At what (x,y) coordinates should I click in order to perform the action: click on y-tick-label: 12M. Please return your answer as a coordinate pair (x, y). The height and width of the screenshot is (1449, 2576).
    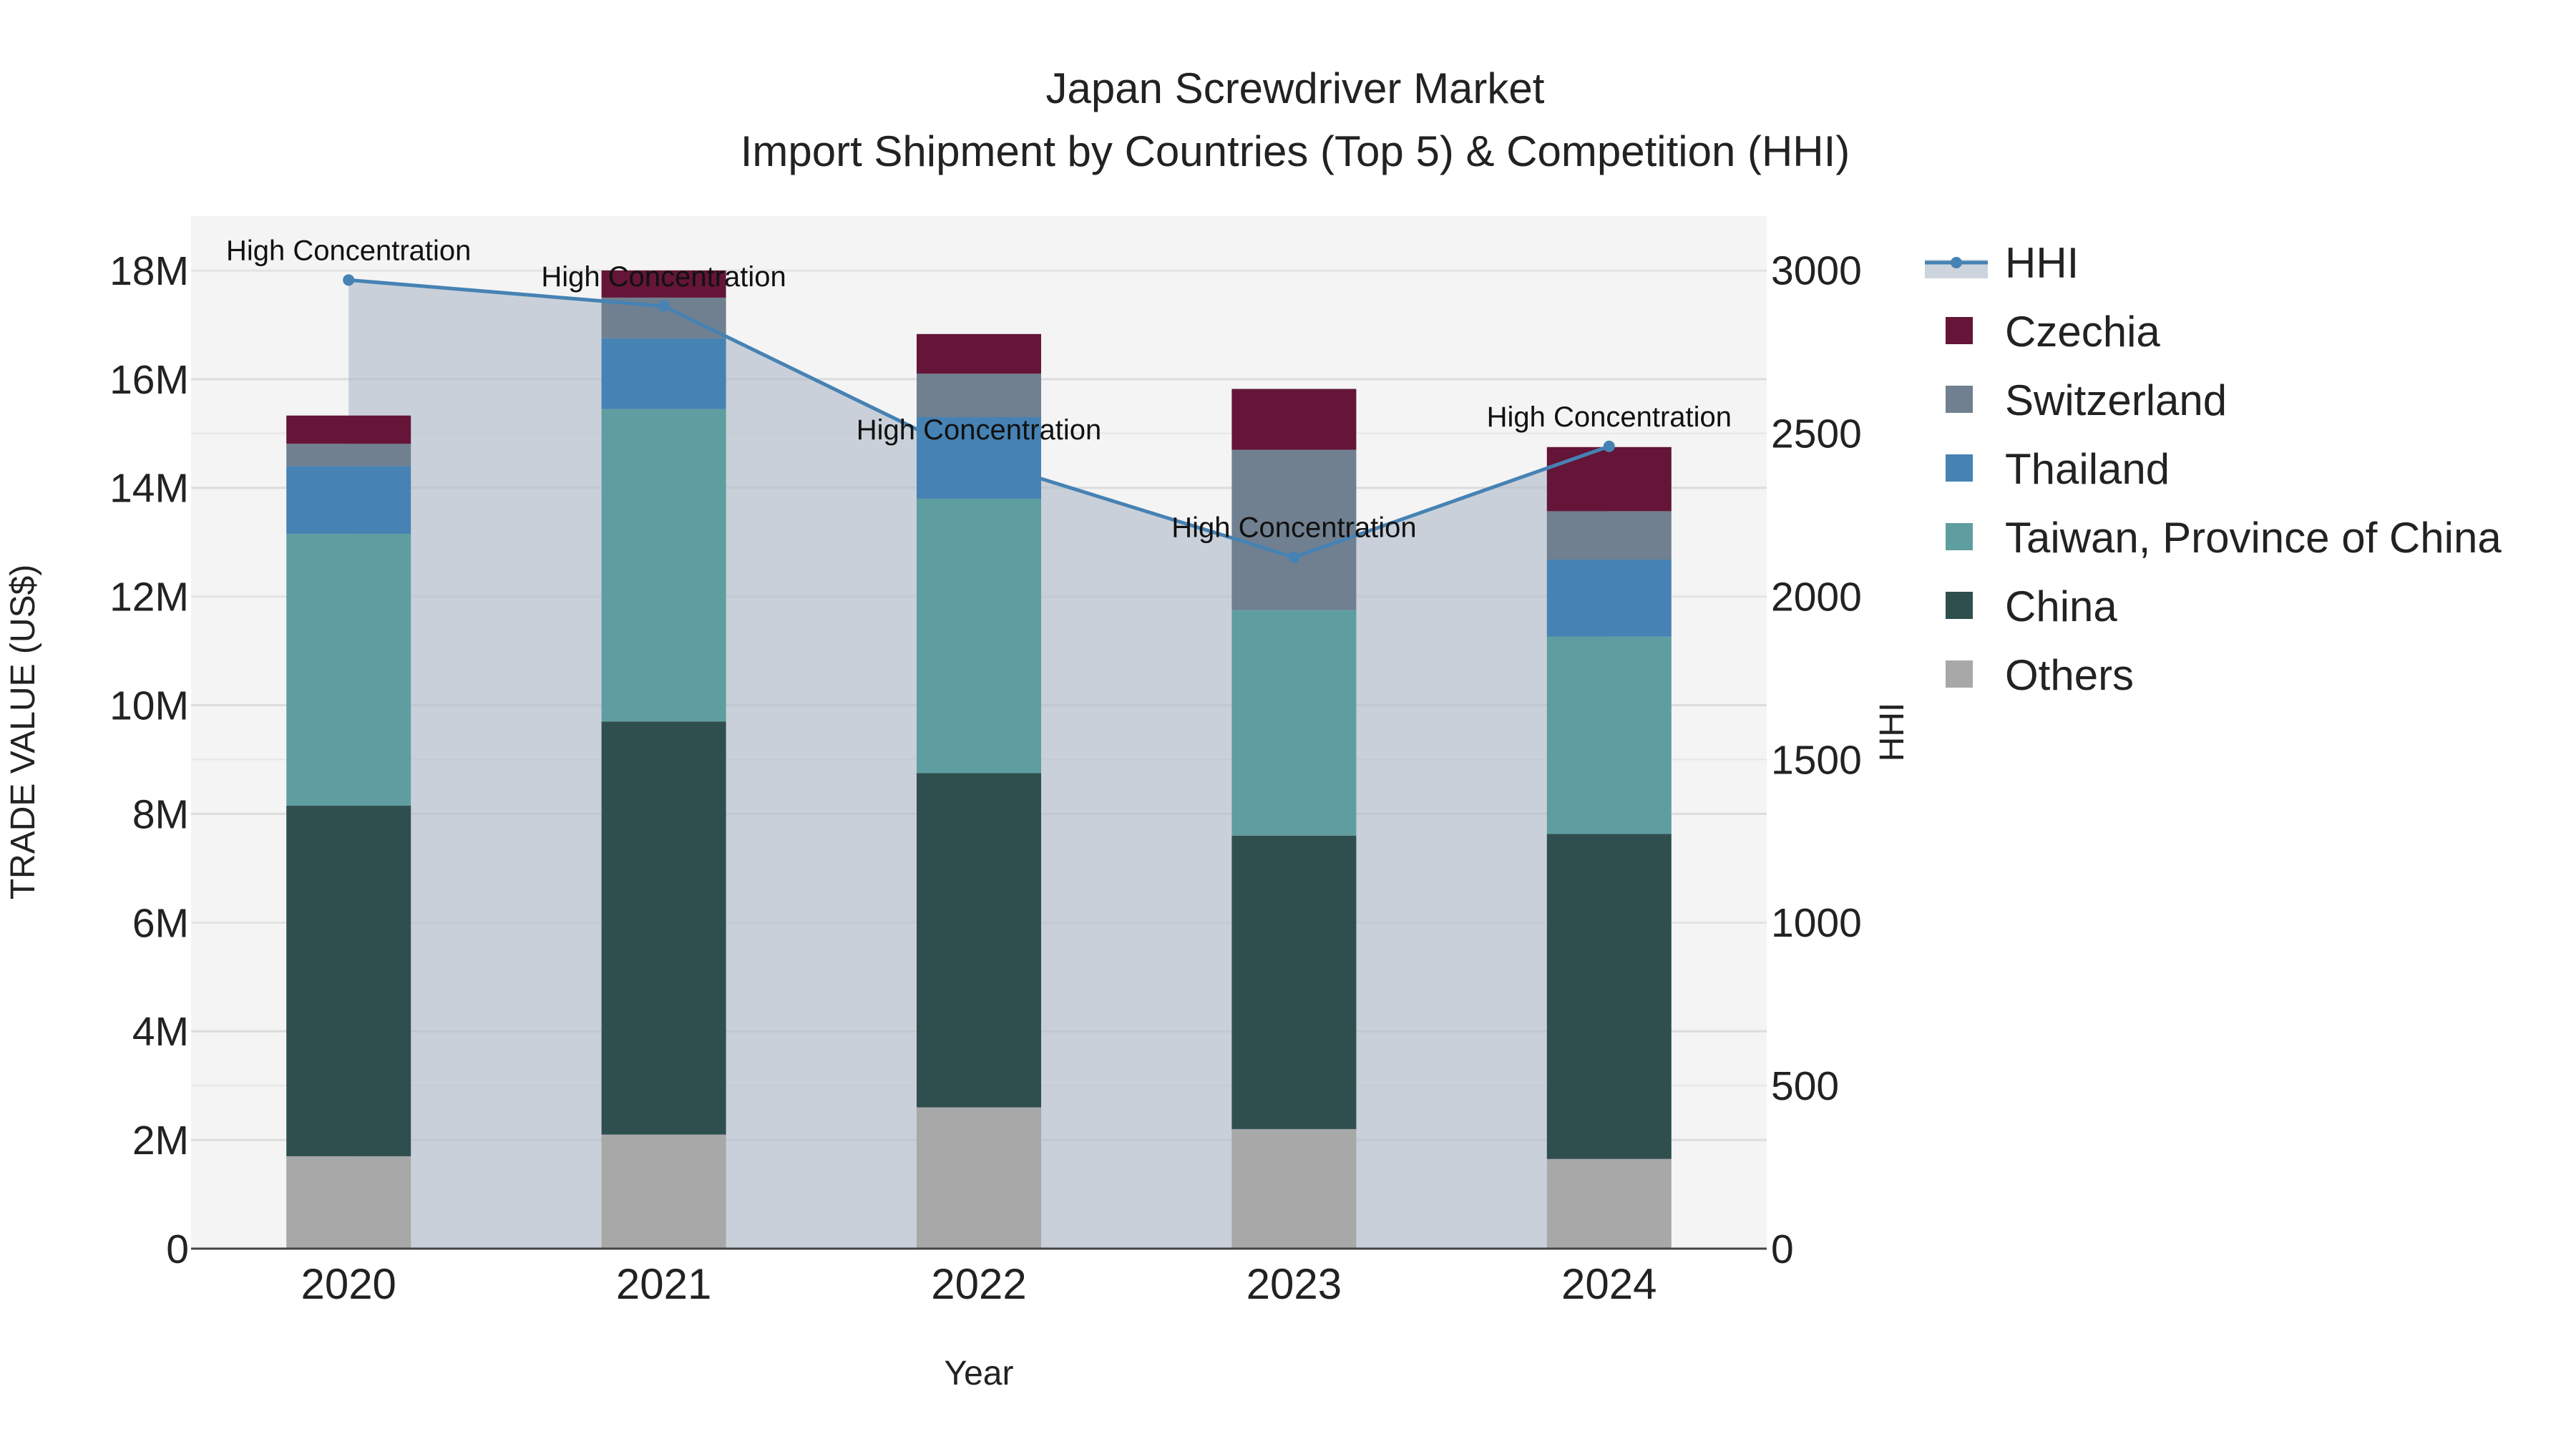
    Looking at the image, I should click on (149, 597).